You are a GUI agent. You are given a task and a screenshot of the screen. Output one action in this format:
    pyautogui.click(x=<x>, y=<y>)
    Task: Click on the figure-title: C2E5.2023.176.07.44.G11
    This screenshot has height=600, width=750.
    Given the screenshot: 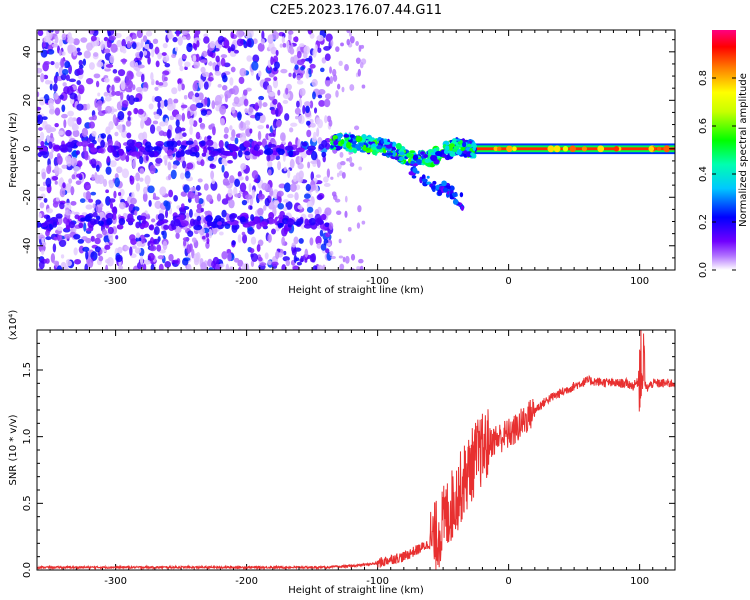 What is the action you would take?
    pyautogui.click(x=356, y=10)
    